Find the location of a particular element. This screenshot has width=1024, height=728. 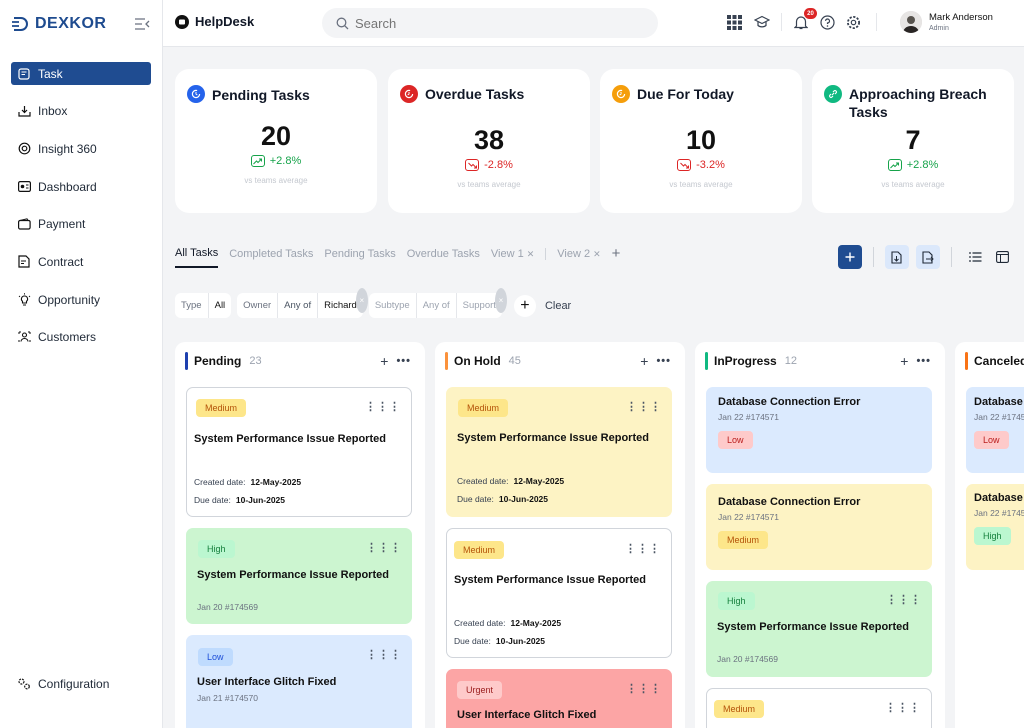

graduation-cap-icon is located at coordinates (762, 22).